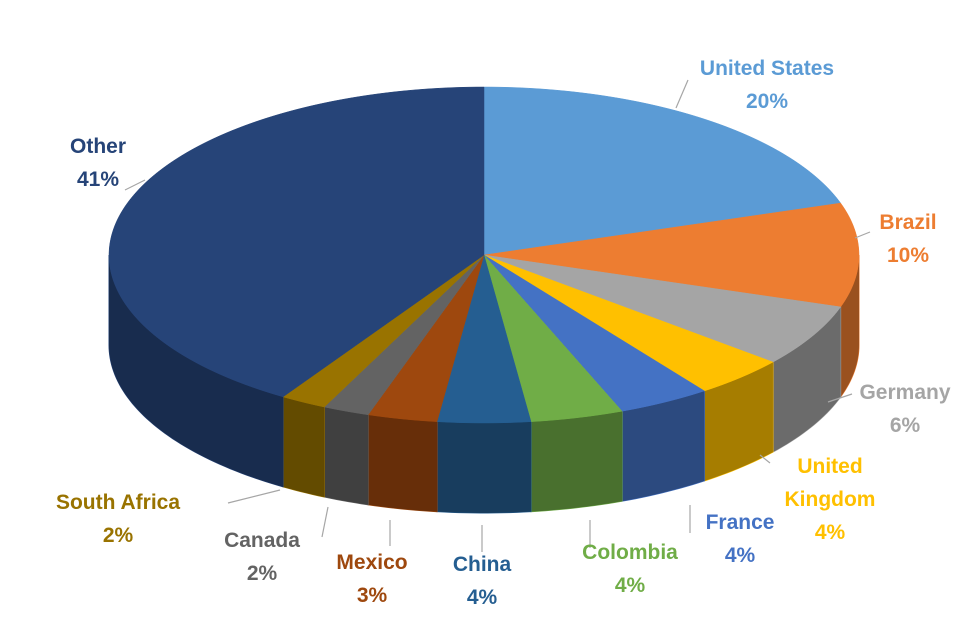 This screenshot has width=967, height=641. Describe the element at coordinates (740, 522) in the screenshot. I see `category-label: France` at that location.